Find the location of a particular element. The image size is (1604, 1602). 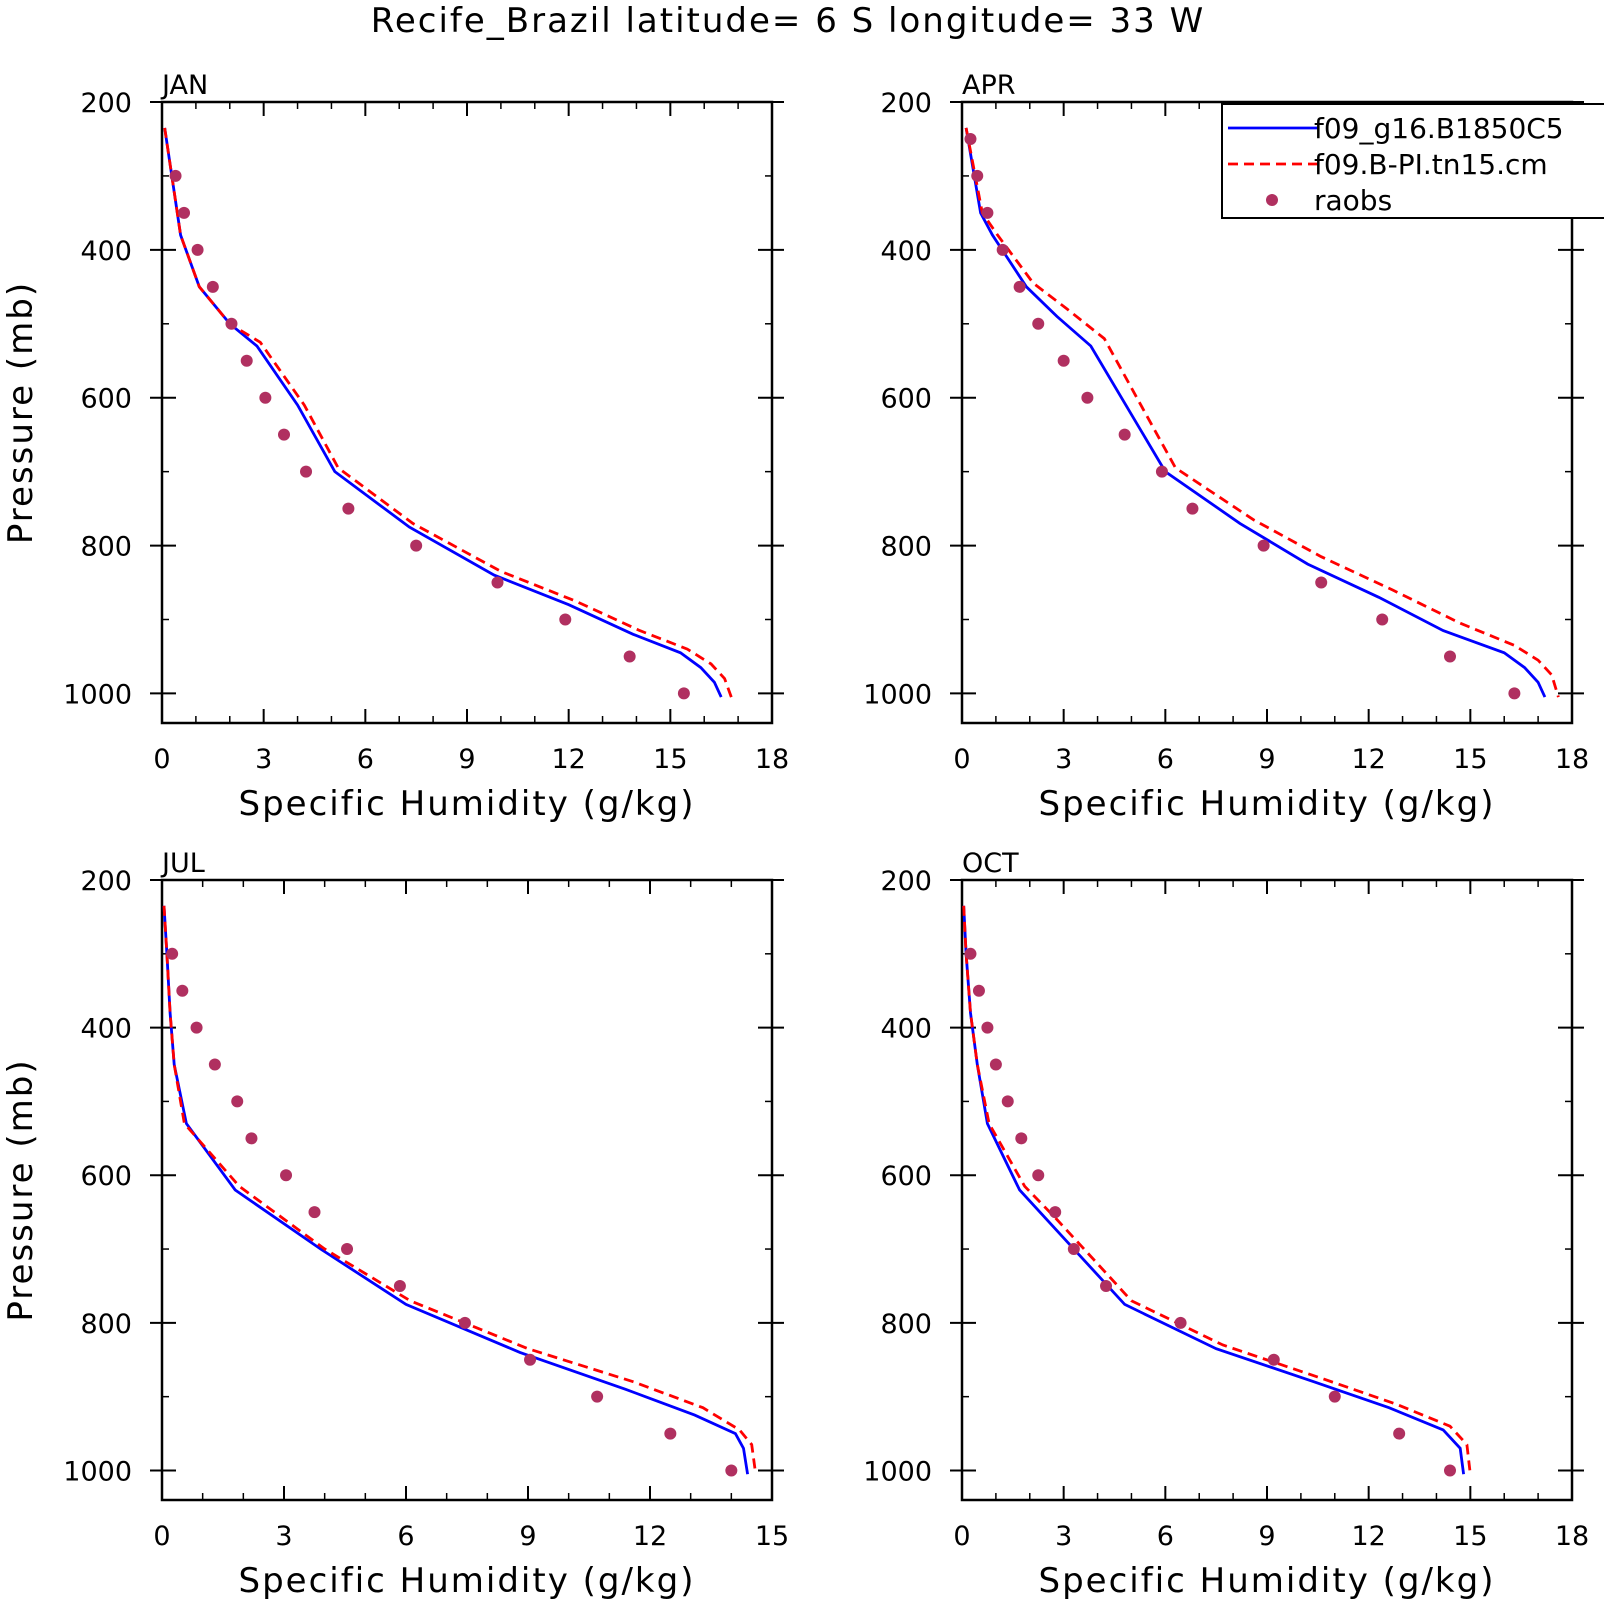

panel-label: JUL is located at coordinates (182, 863).